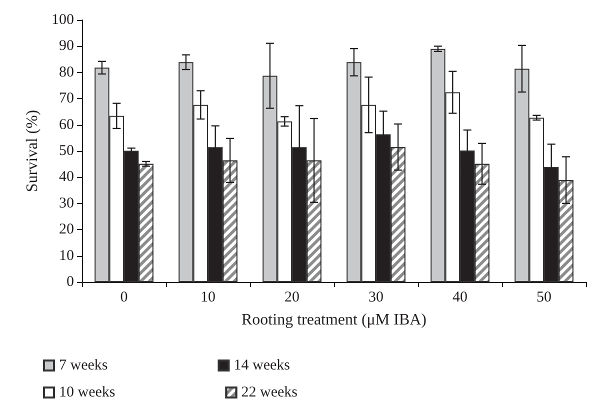 The width and height of the screenshot is (598, 405). I want to click on legend-label: 22 weeks, so click(269, 392).